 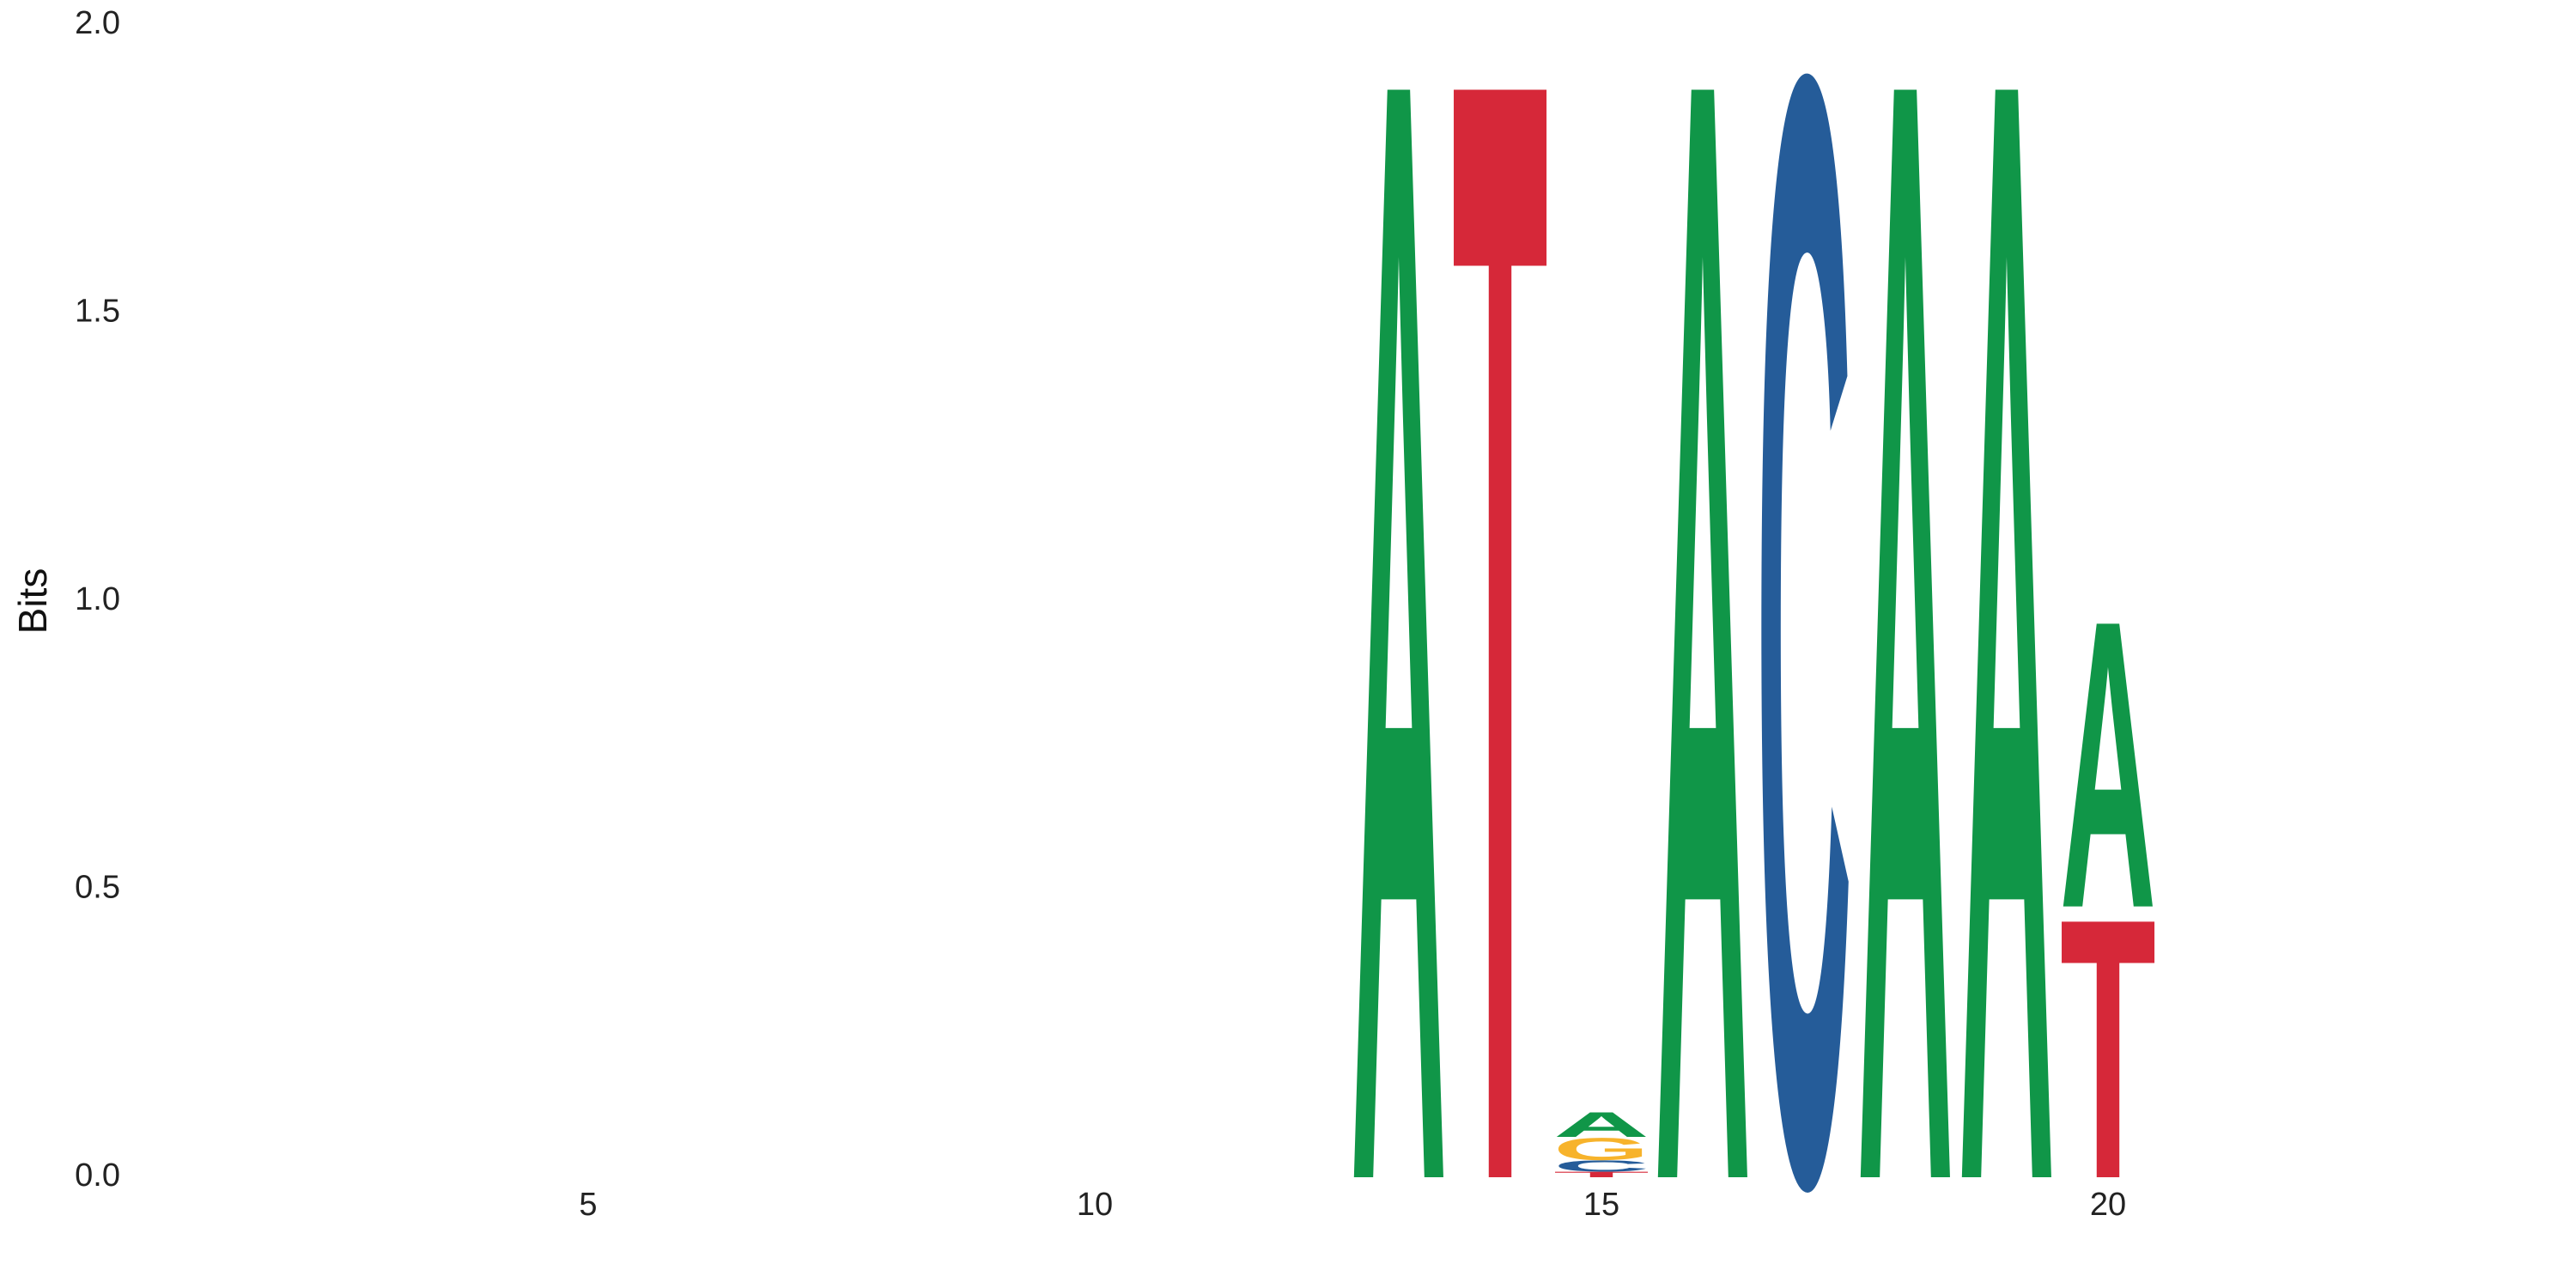 I want to click on y-axis-label: Bits, so click(x=32, y=601).